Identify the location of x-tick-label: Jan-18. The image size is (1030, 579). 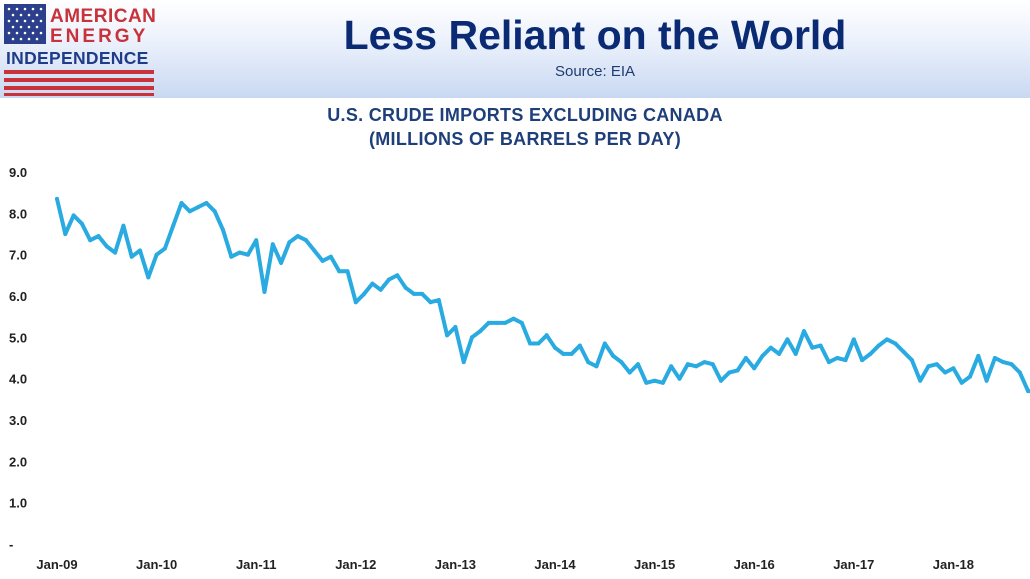
(953, 564).